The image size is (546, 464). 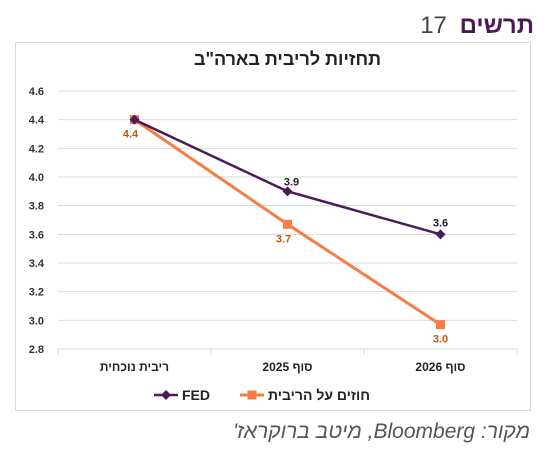 I want to click on legend-label-fed: FED, so click(x=196, y=395).